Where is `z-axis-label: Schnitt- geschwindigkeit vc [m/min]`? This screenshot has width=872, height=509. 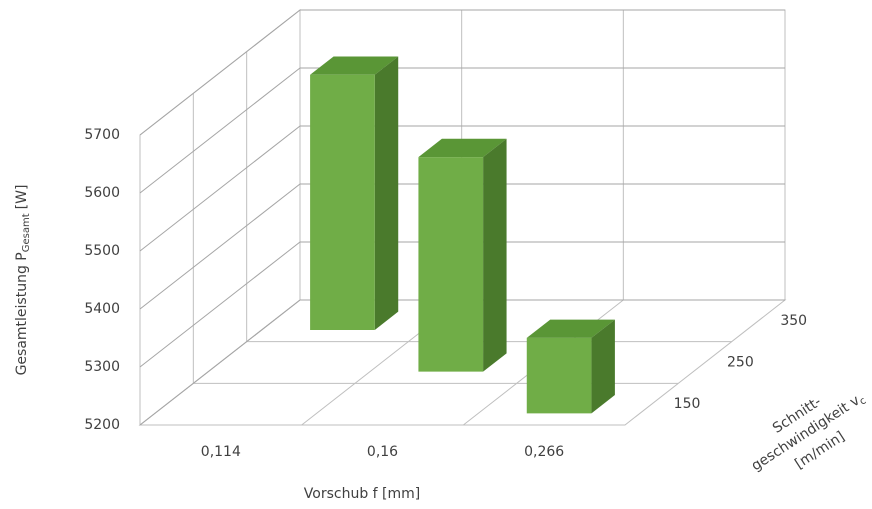 z-axis-label: Schnitt- geschwindigkeit vc [m/min] is located at coordinates (809, 434).